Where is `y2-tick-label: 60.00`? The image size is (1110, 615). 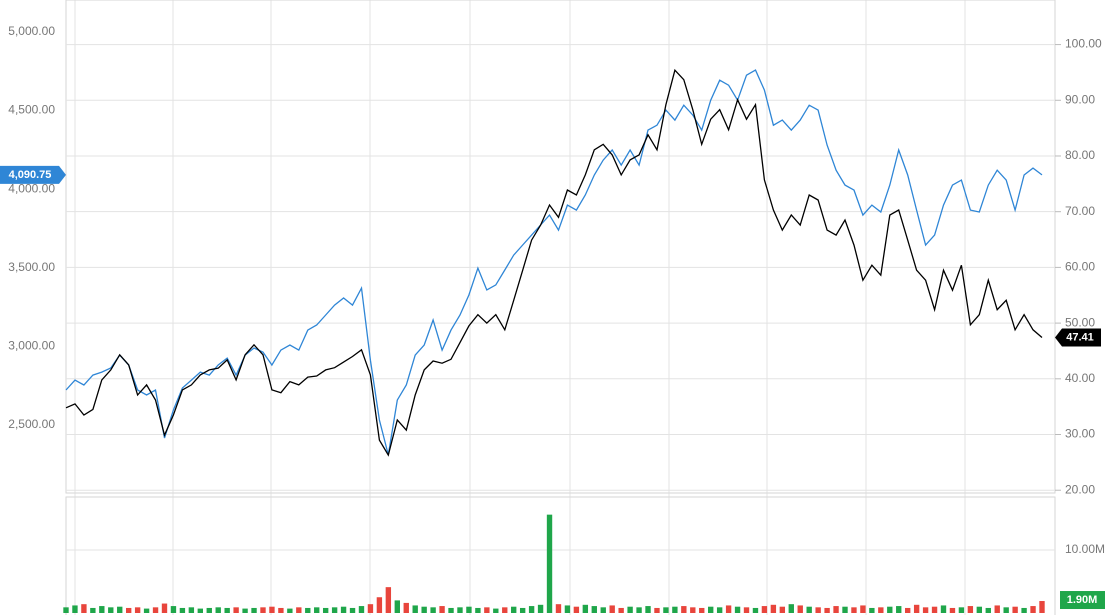 y2-tick-label: 60.00 is located at coordinates (1080, 267).